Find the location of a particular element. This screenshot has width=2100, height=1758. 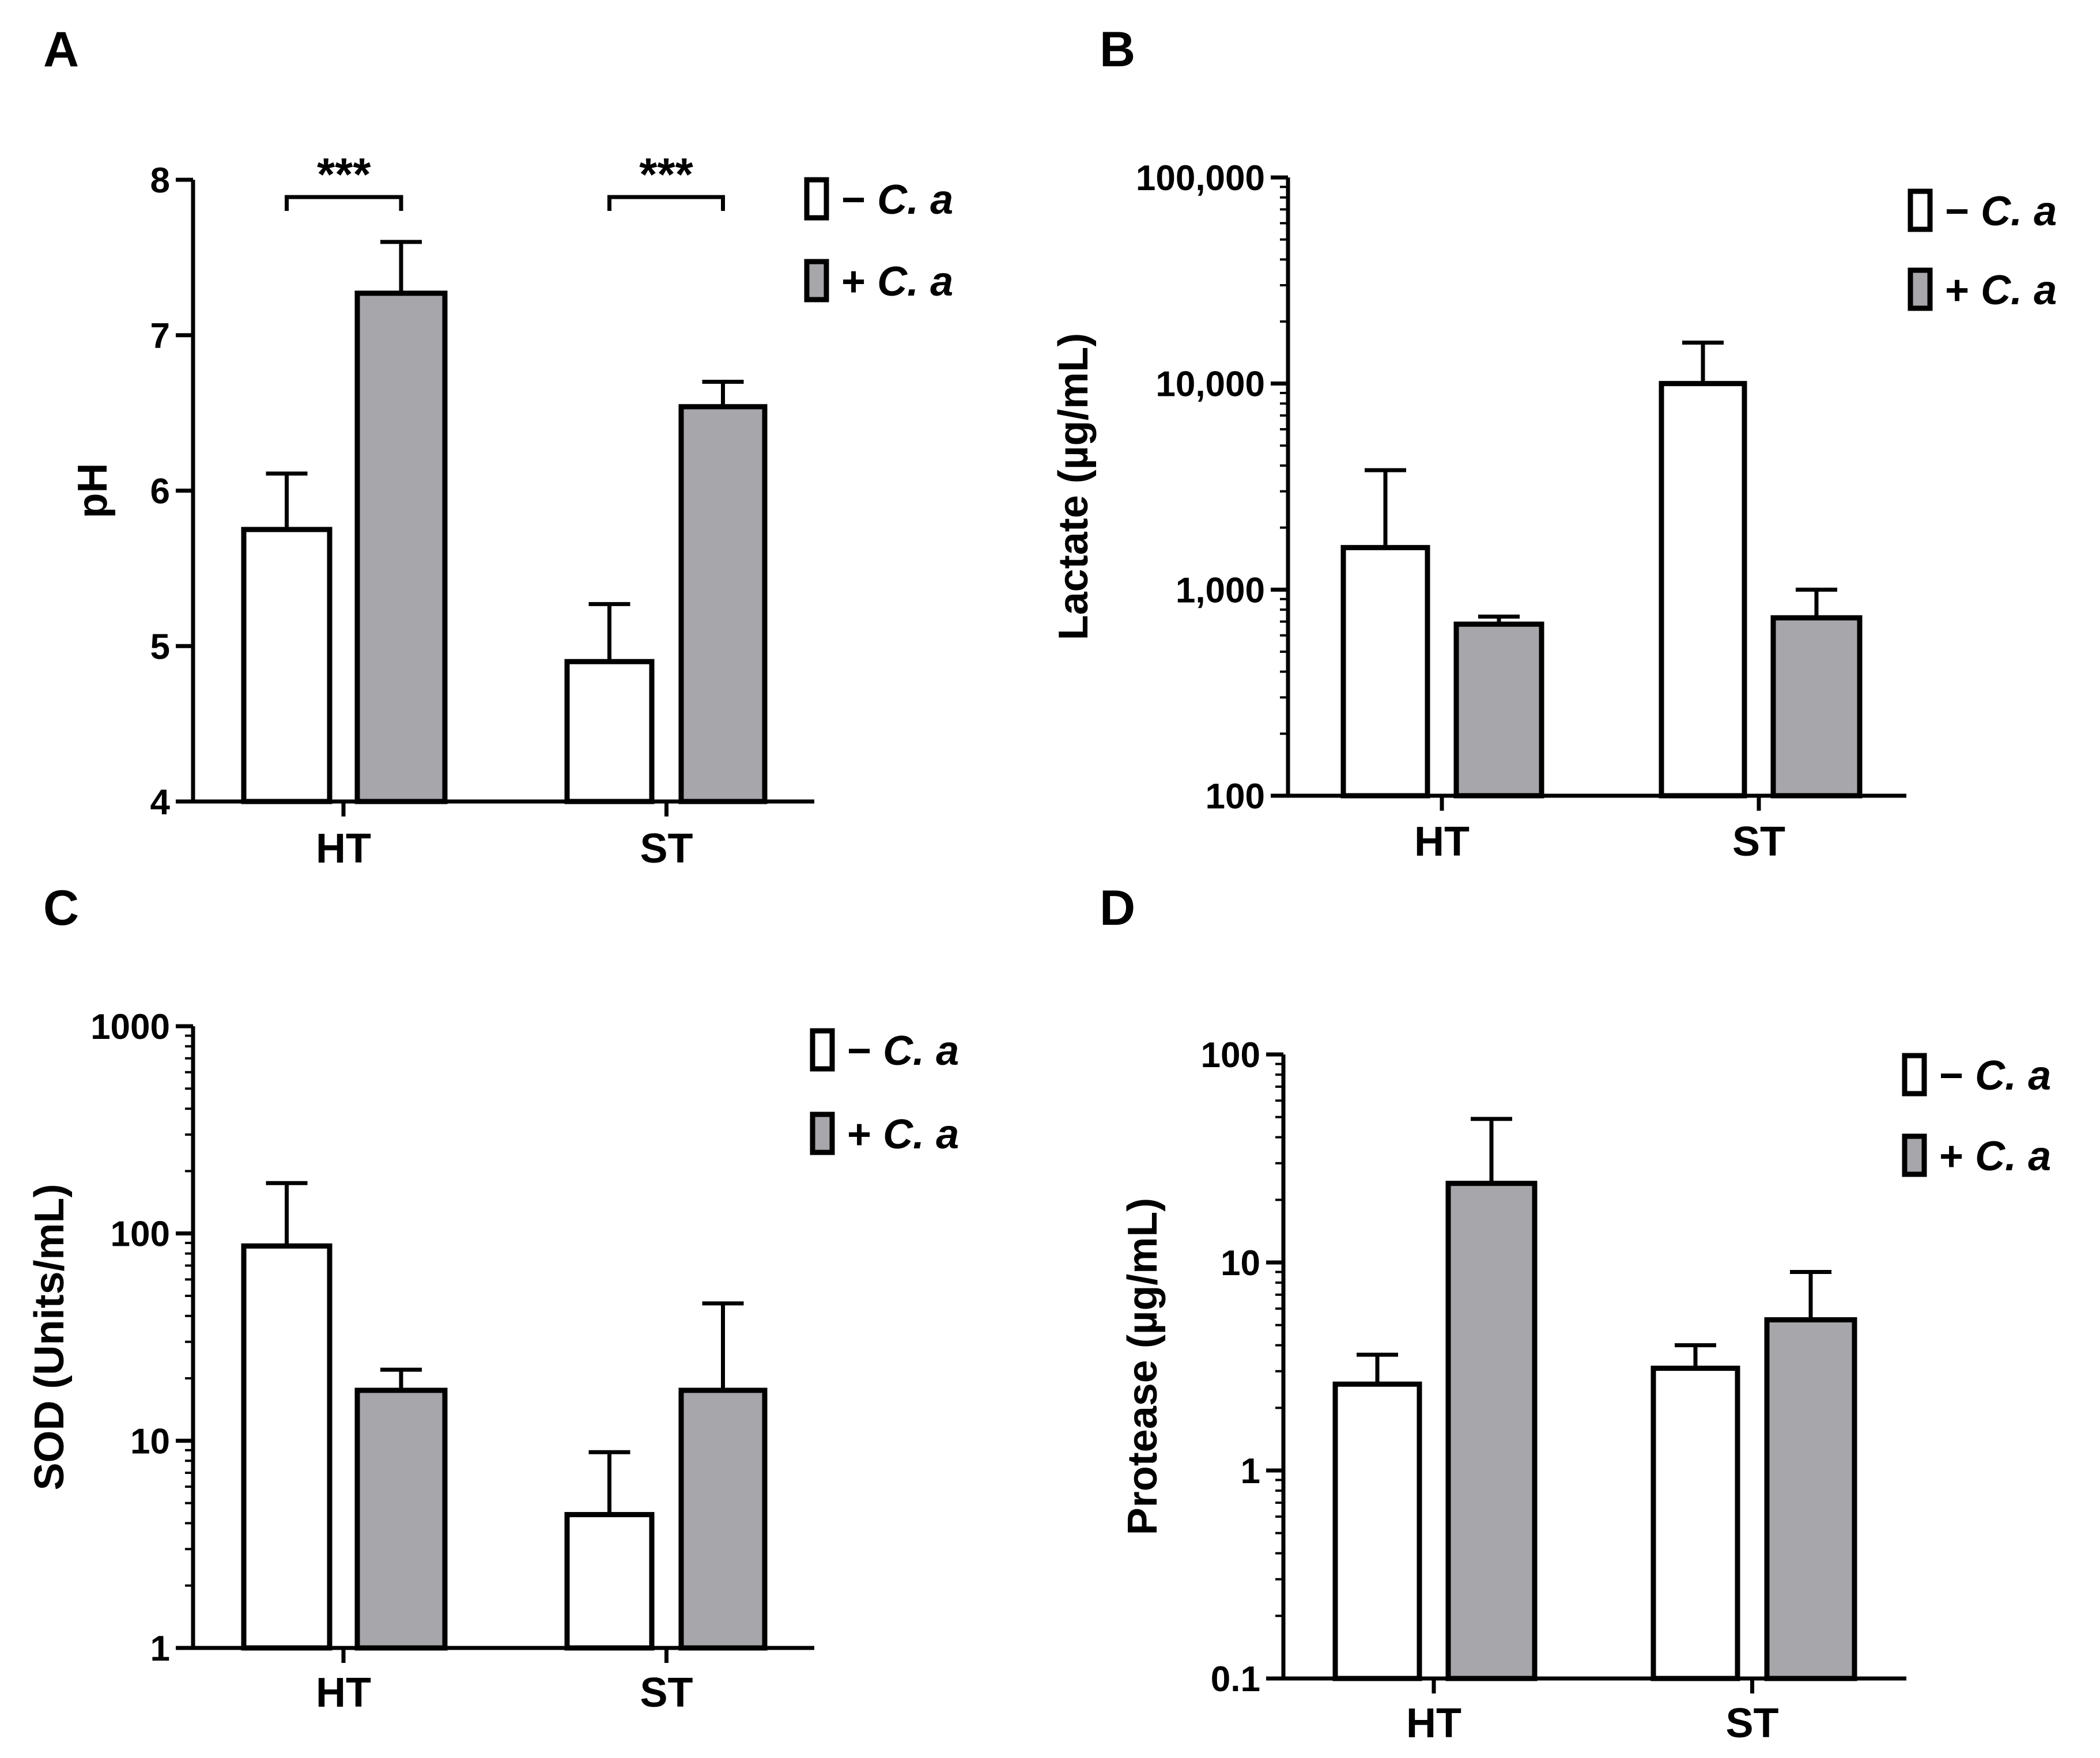

y-tick-label: 0.1 is located at coordinates (1235, 1679).